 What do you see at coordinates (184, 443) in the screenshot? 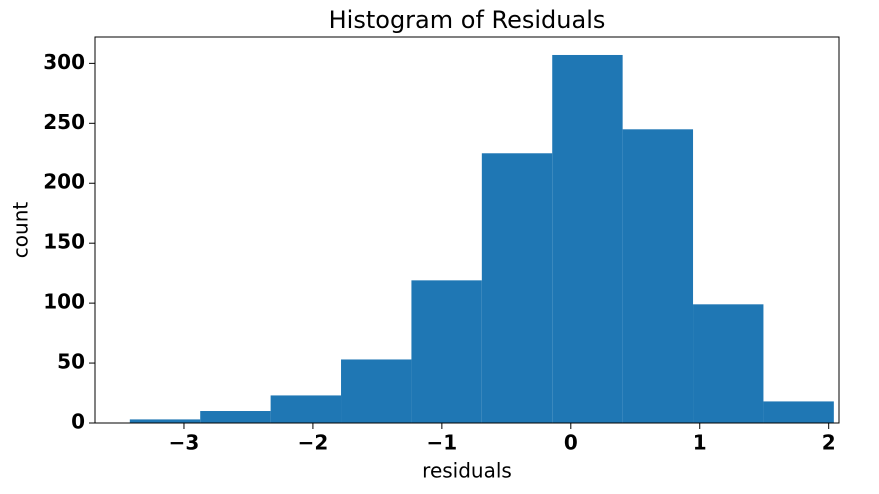
I see `x-tick-label: −3` at bounding box center [184, 443].